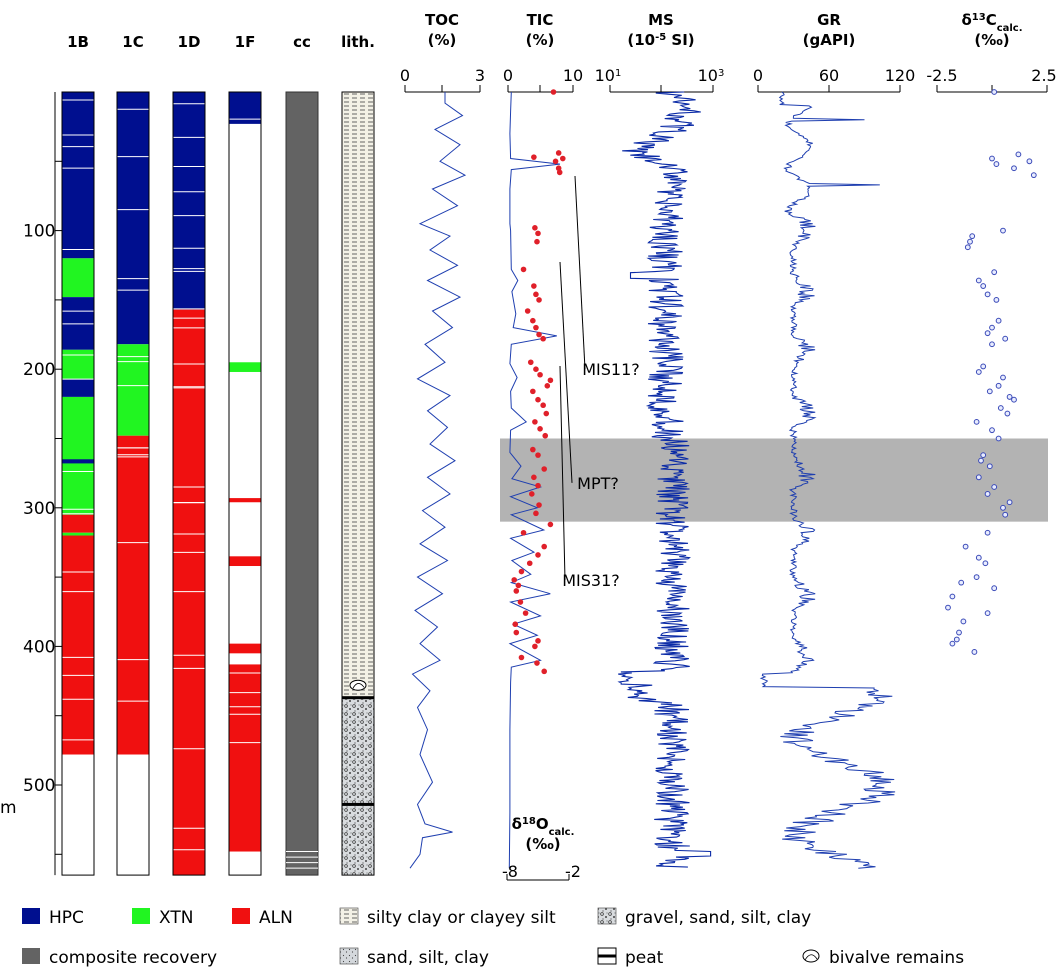 The width and height of the screenshot is (1064, 980). I want to click on legend-item-HPC: HPC, so click(53, 918).